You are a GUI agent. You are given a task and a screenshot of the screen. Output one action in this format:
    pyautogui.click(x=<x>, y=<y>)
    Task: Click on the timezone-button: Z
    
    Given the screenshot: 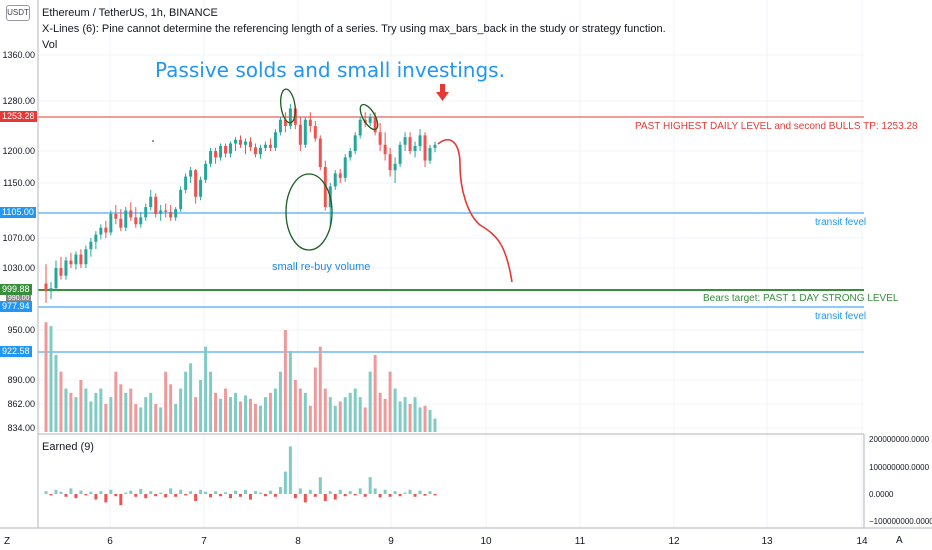 What is the action you would take?
    pyautogui.click(x=7, y=541)
    